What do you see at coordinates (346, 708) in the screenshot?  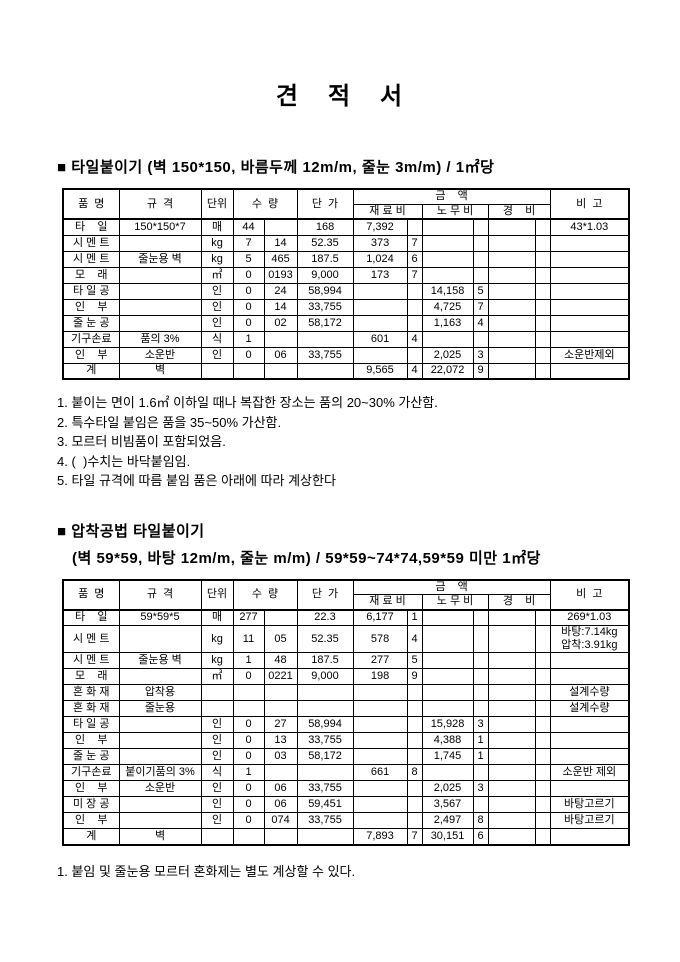 I see `table-row: 혼 화 재 줄눈용 설계수량` at bounding box center [346, 708].